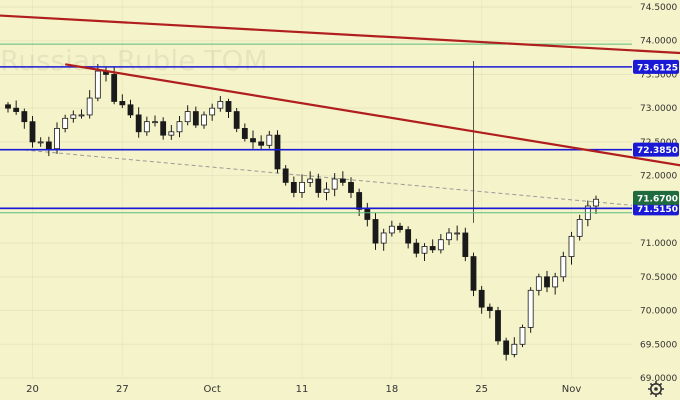  Describe the element at coordinates (122, 389) in the screenshot. I see `x-tick-label: 27` at that location.